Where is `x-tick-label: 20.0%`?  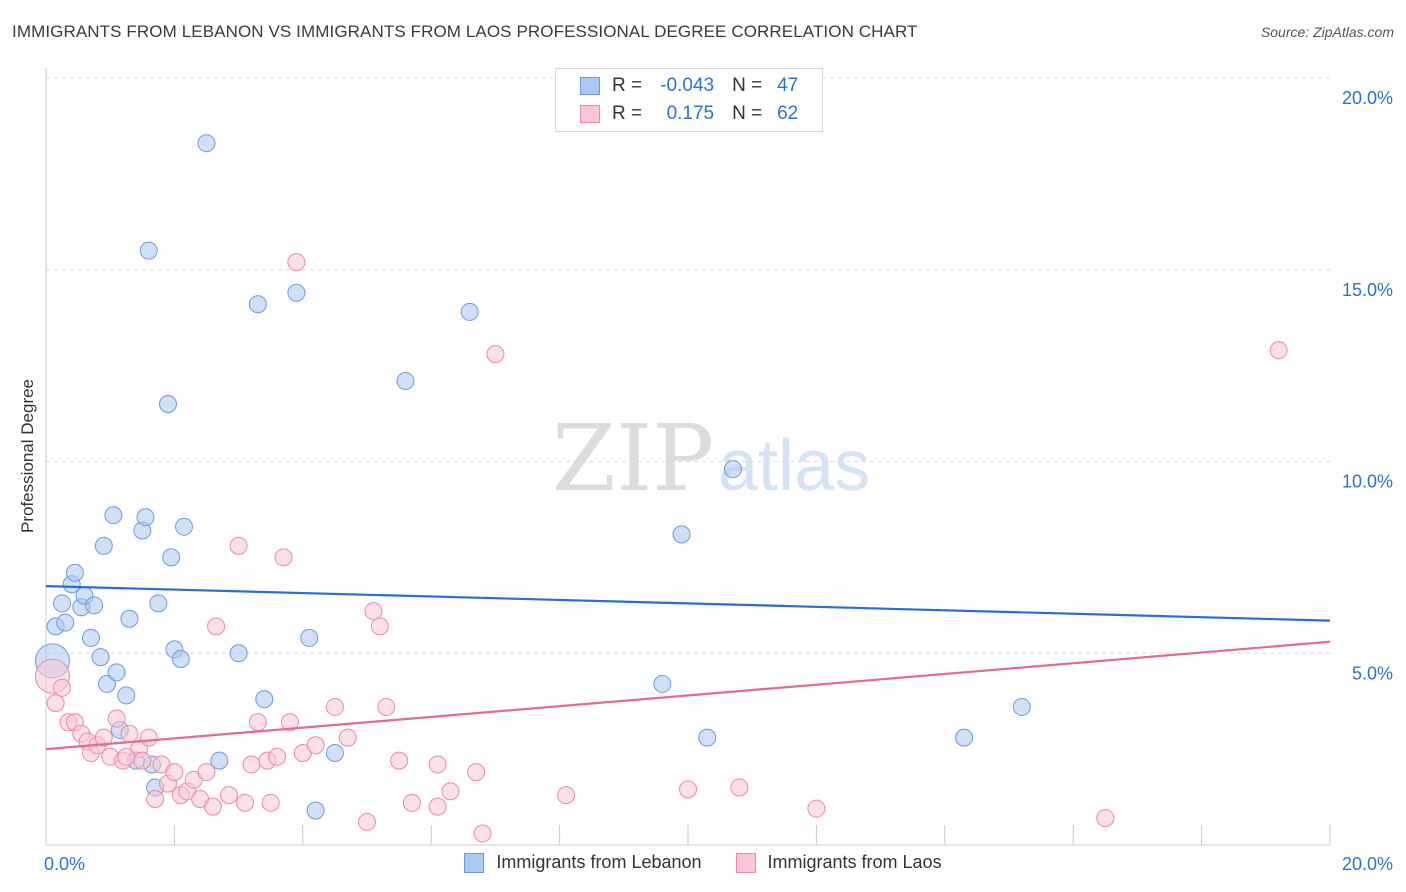
x-tick-label: 20.0% is located at coordinates (1367, 864).